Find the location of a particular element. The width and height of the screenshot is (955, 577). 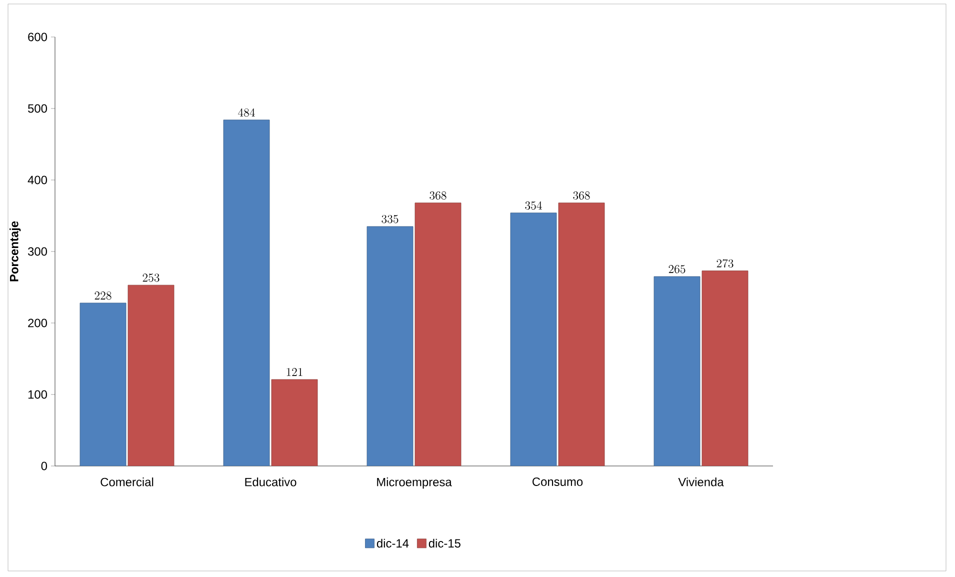

y-tick-label: 300 is located at coordinates (38, 251).